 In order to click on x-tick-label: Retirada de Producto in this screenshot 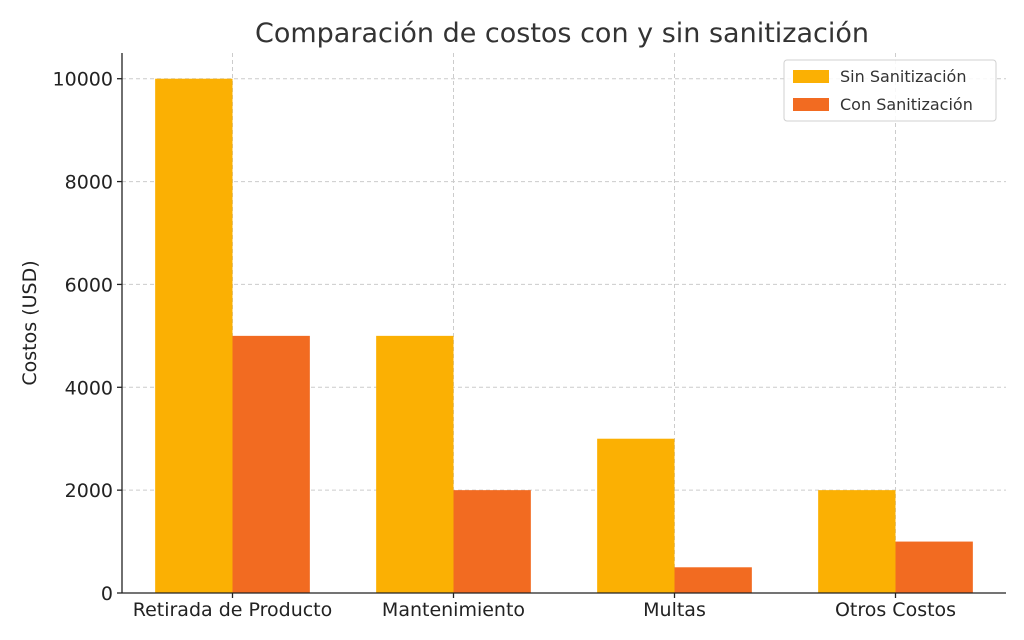, I will do `click(233, 610)`.